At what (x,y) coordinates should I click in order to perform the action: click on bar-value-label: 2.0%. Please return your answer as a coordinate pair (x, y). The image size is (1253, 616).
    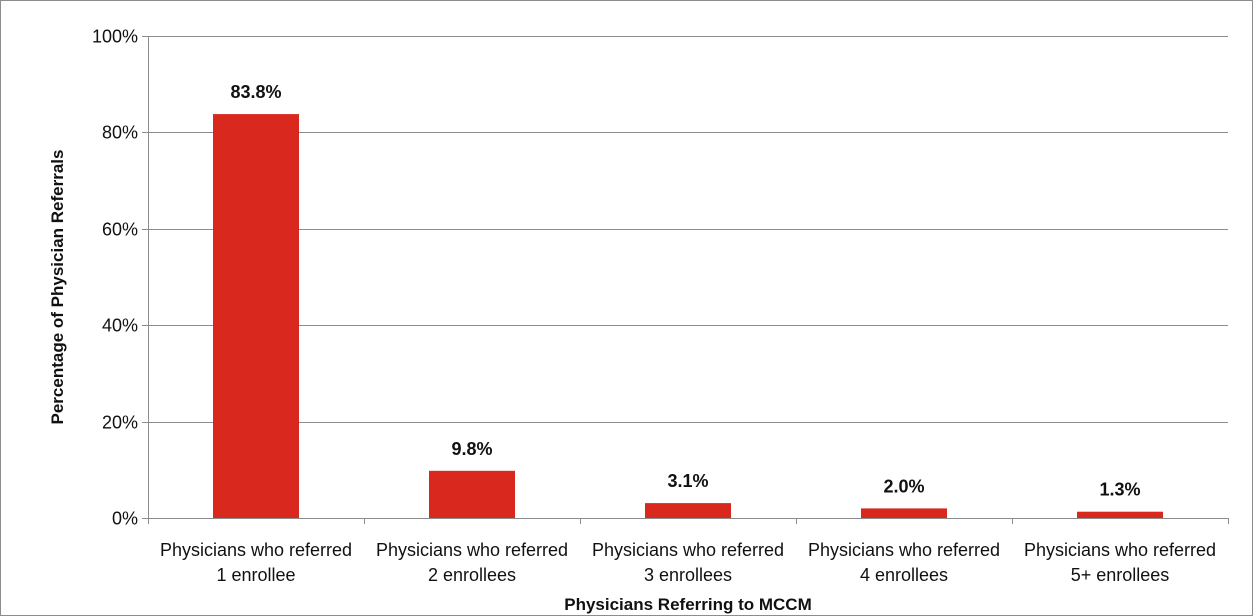
    Looking at the image, I should click on (903, 486).